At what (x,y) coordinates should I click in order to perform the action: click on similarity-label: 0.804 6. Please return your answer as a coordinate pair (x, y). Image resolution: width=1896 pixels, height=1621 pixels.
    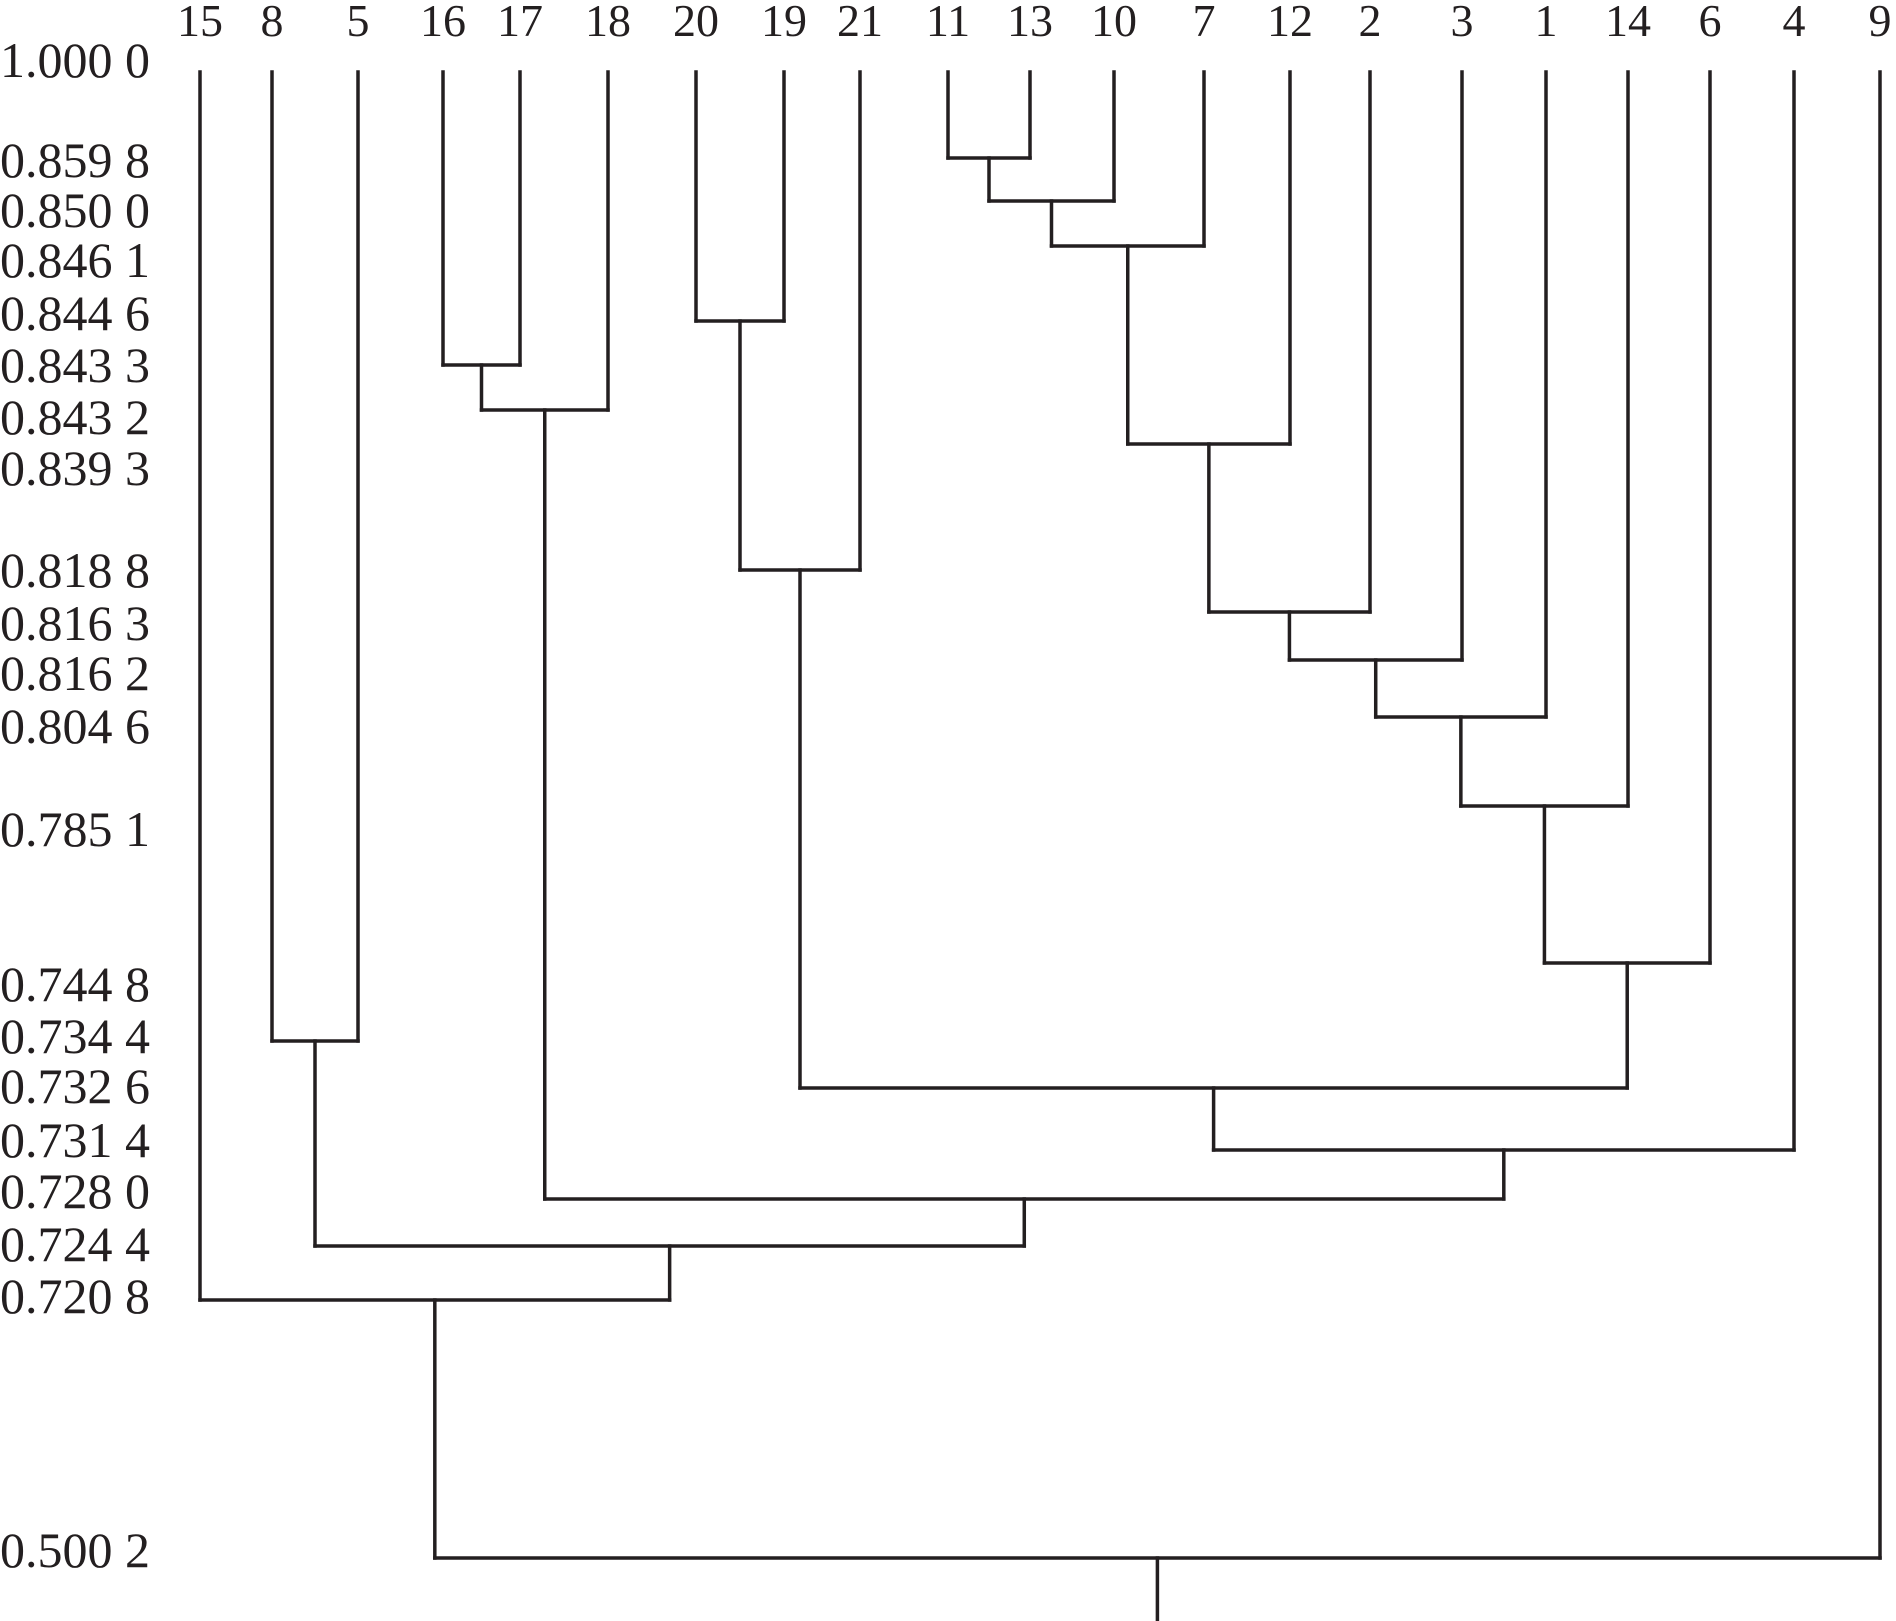
    Looking at the image, I should click on (75, 726).